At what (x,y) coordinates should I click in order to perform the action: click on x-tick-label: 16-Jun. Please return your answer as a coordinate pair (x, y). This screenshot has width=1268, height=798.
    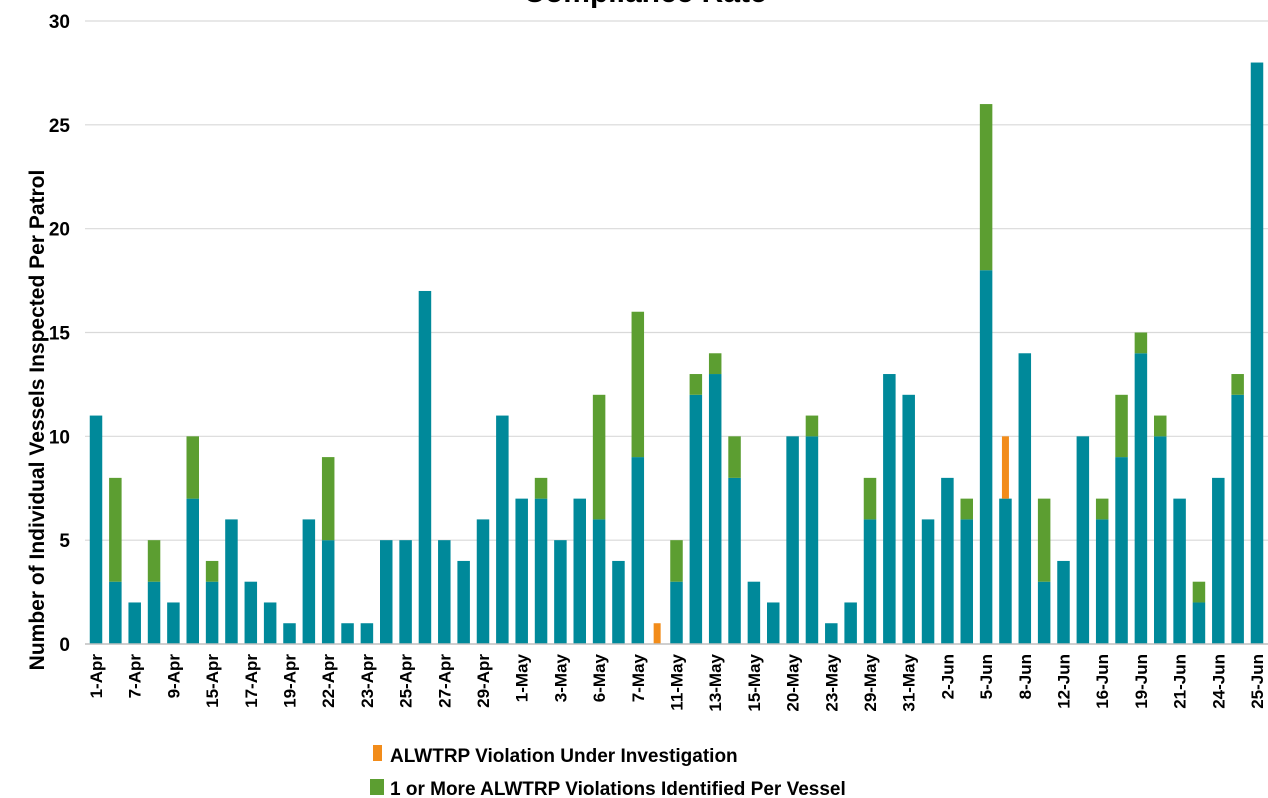
    Looking at the image, I should click on (1102, 681).